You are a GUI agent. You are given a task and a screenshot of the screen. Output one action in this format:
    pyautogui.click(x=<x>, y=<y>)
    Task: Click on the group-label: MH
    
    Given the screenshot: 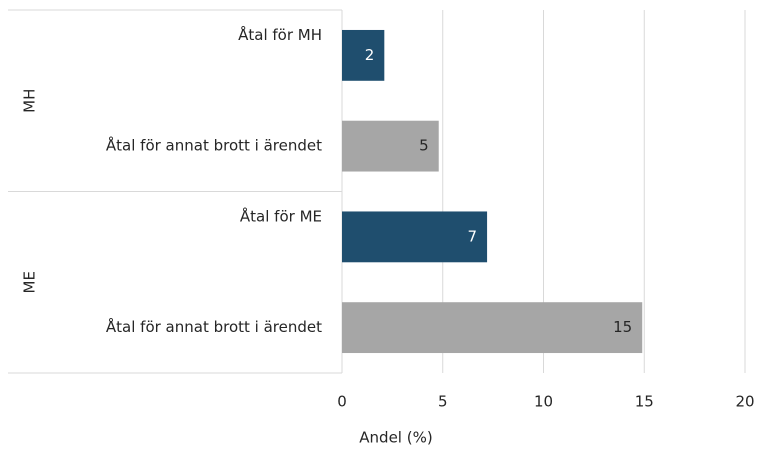 What is the action you would take?
    pyautogui.click(x=30, y=101)
    